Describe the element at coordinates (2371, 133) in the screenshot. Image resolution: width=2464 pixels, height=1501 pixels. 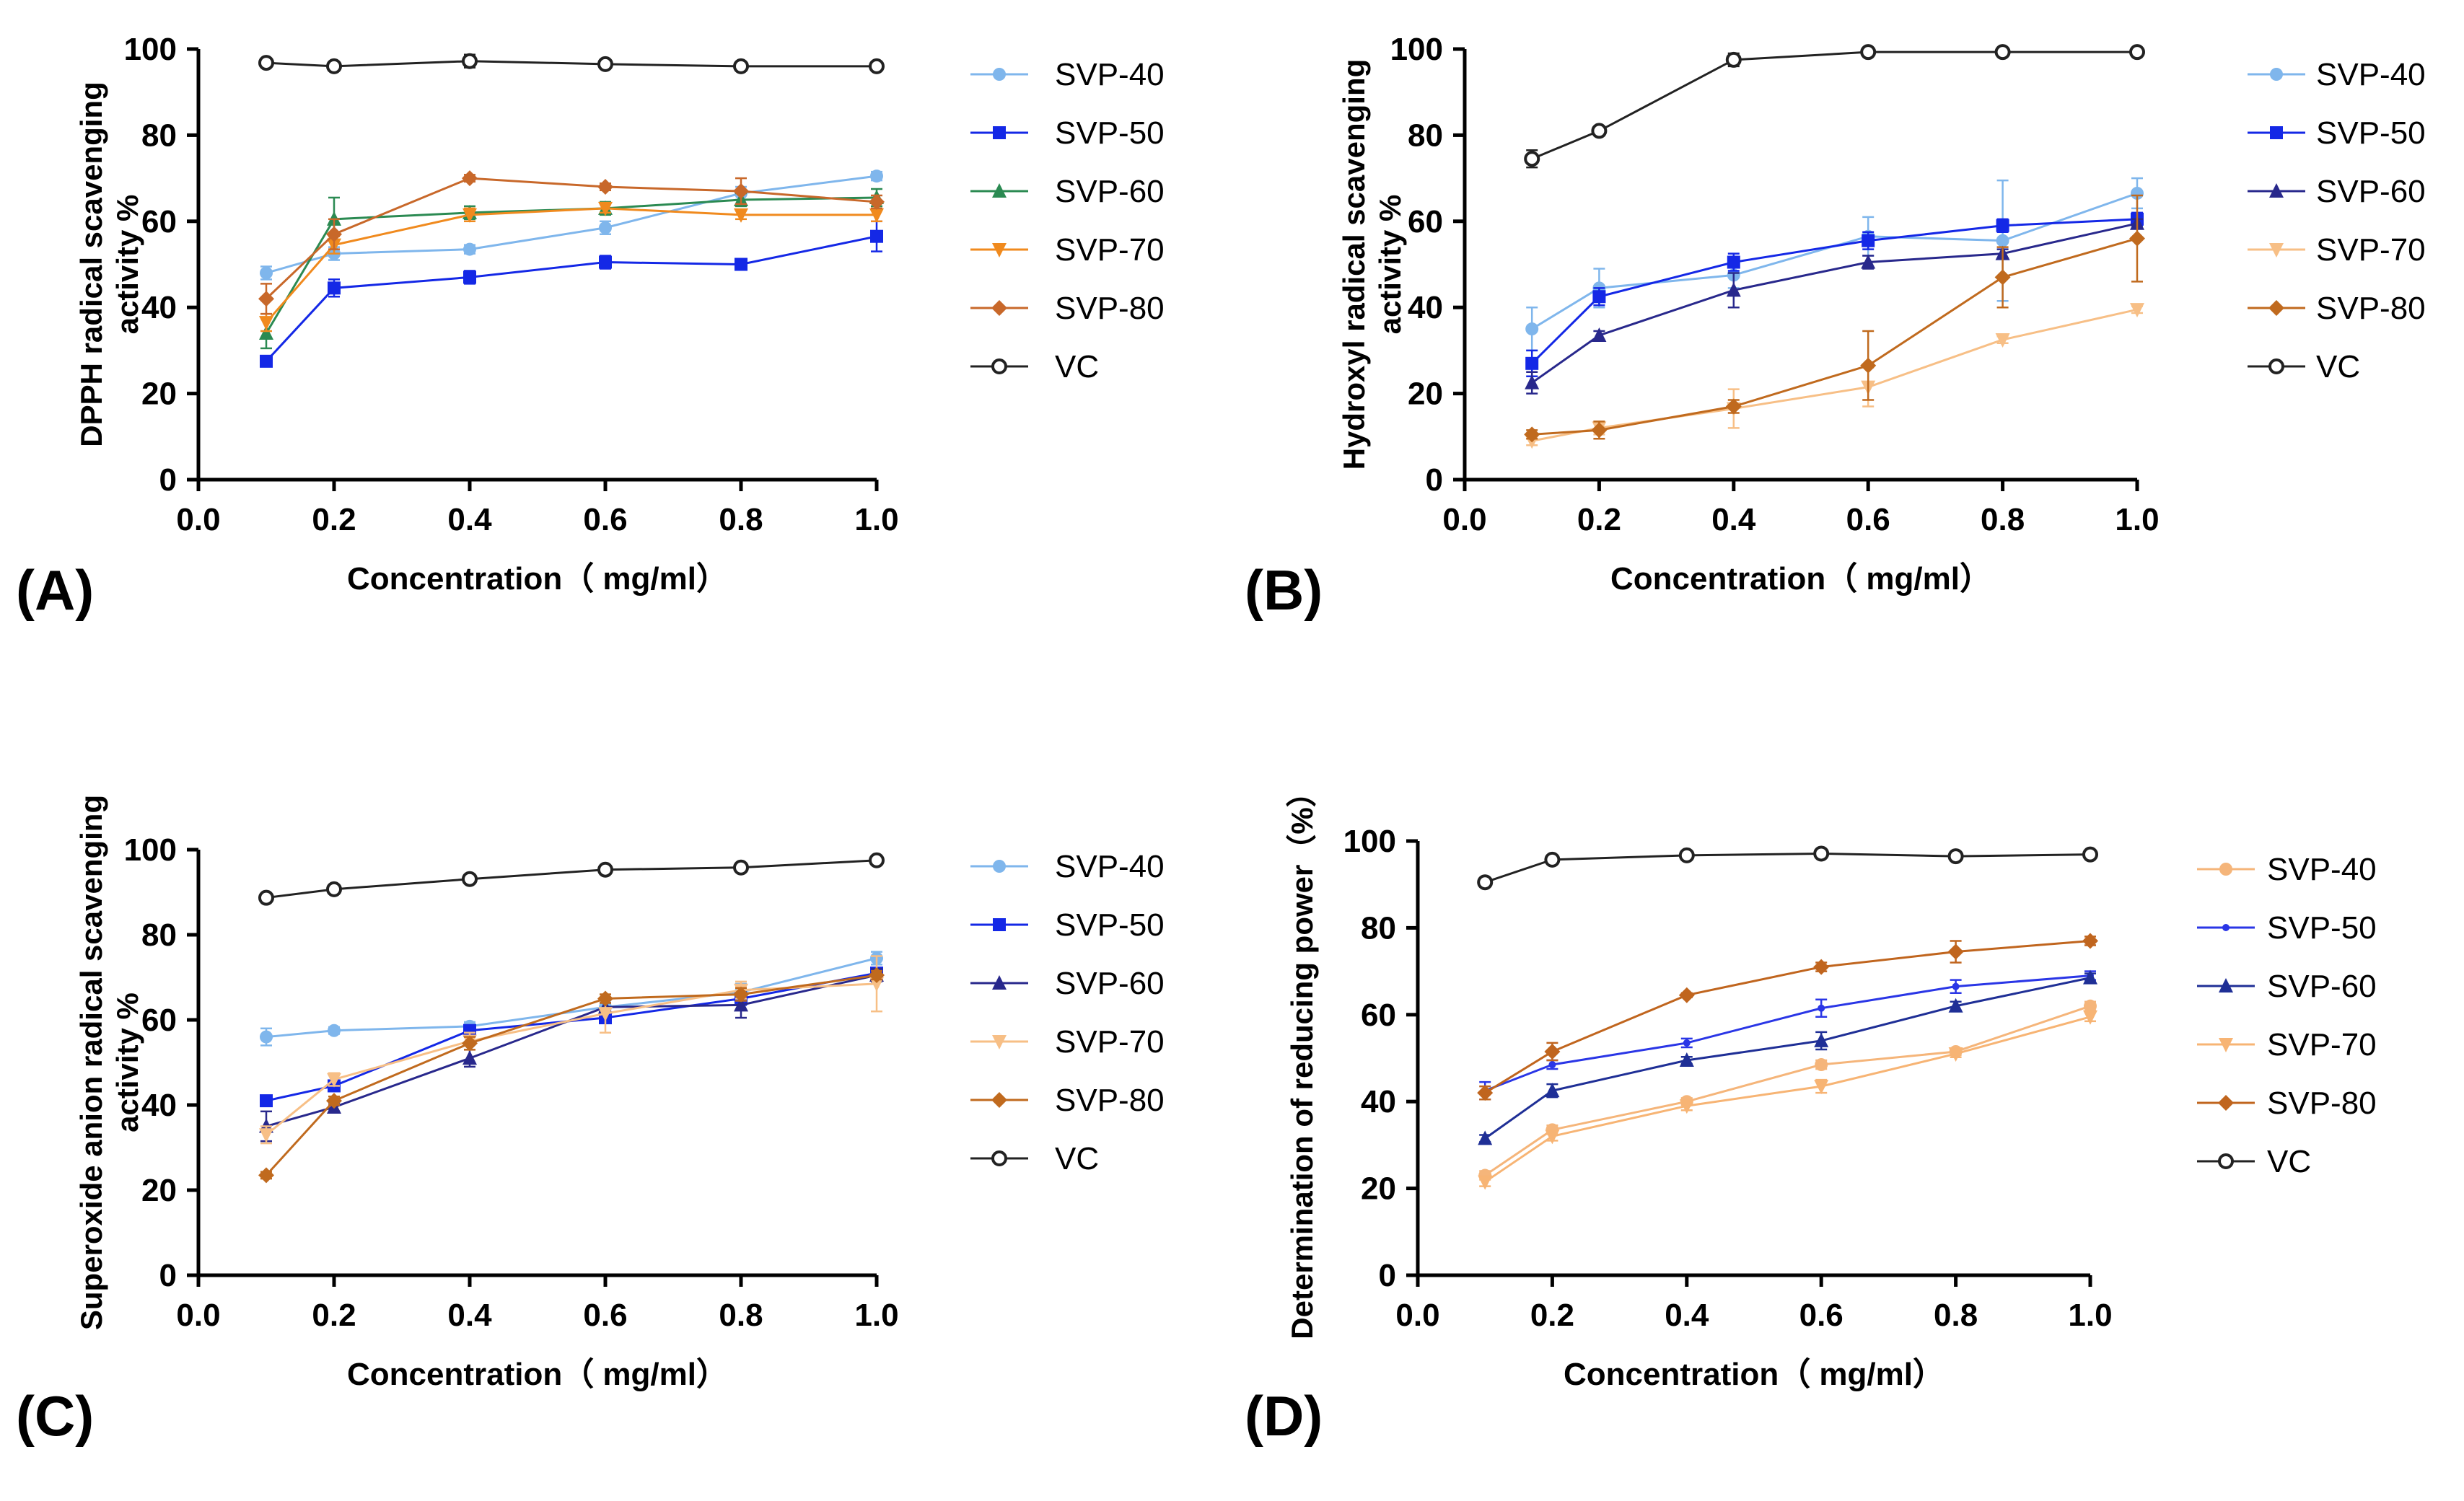
I see `legend-label: SVP-50` at that location.